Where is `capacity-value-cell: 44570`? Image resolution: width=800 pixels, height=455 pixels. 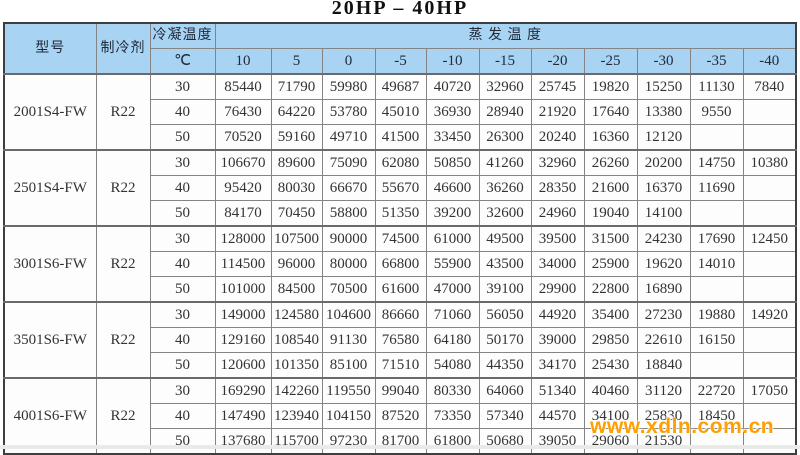 capacity-value-cell: 44570 is located at coordinates (557, 416).